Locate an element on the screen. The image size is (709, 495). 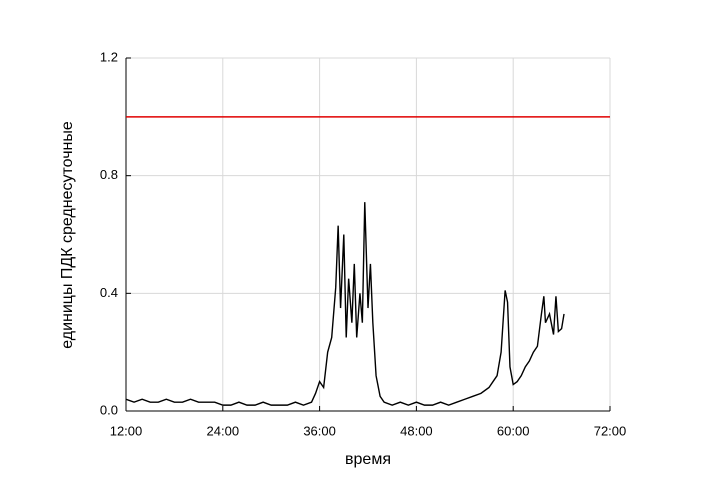
x-tick-label: 48:00 is located at coordinates (416, 430).